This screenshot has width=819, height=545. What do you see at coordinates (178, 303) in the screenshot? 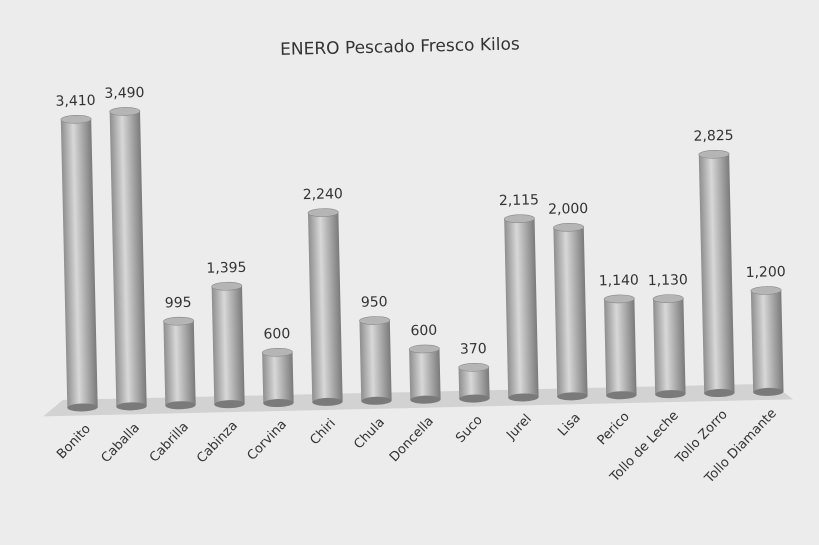
I see `value-label: 995` at bounding box center [178, 303].